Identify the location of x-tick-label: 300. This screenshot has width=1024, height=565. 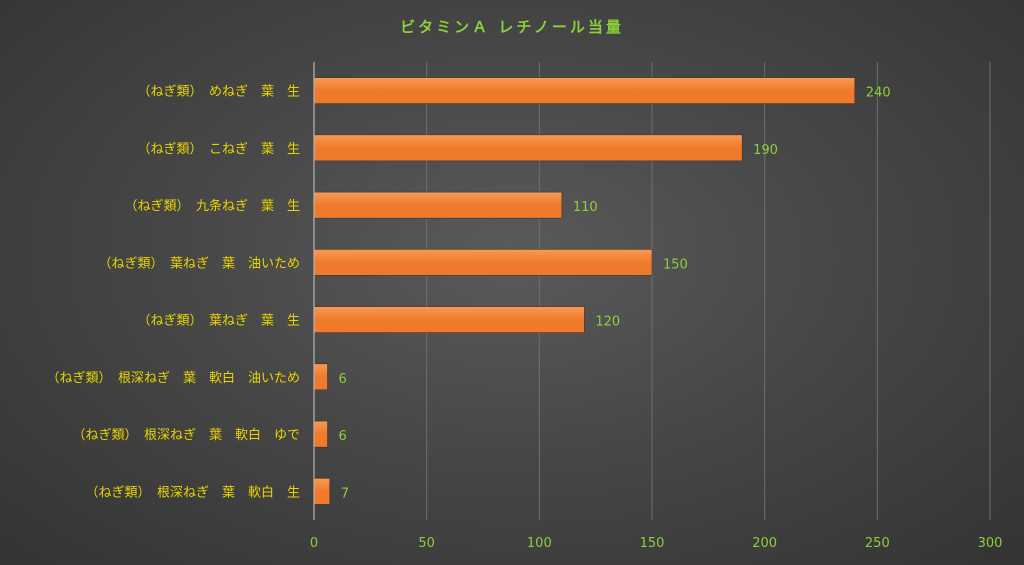
(990, 543).